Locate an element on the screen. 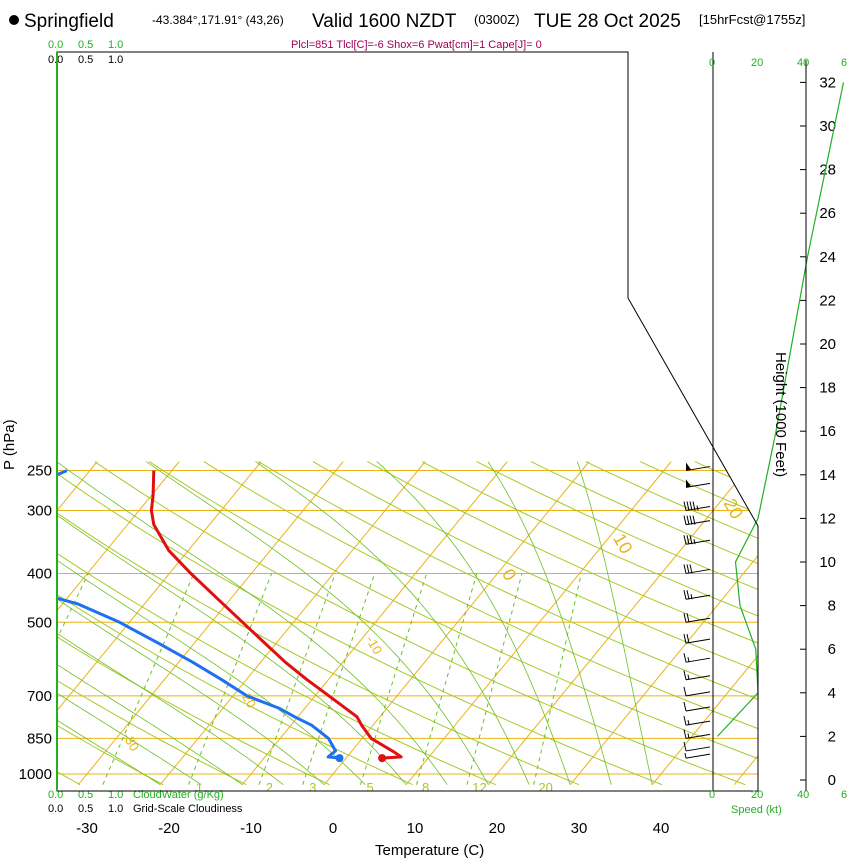  valid-date: TUE 28 Oct 2025 is located at coordinates (607, 21).